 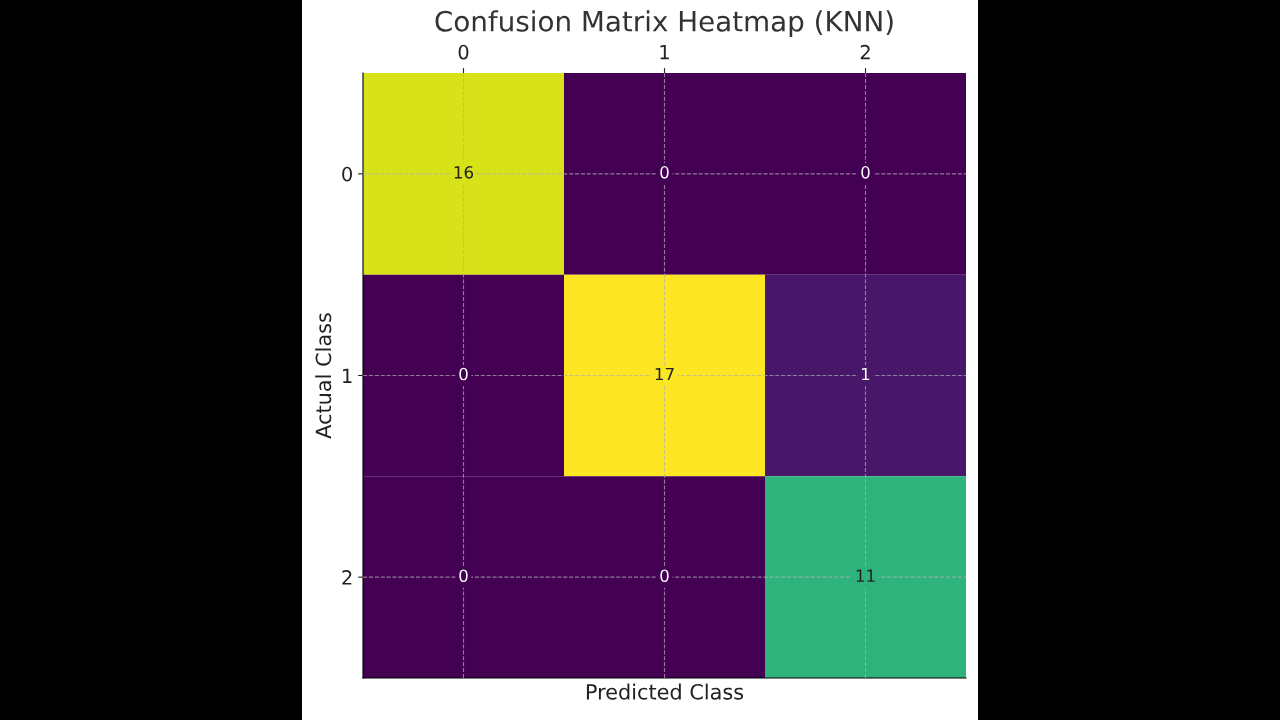 What do you see at coordinates (866, 374) in the screenshot?
I see `data-label: 1` at bounding box center [866, 374].